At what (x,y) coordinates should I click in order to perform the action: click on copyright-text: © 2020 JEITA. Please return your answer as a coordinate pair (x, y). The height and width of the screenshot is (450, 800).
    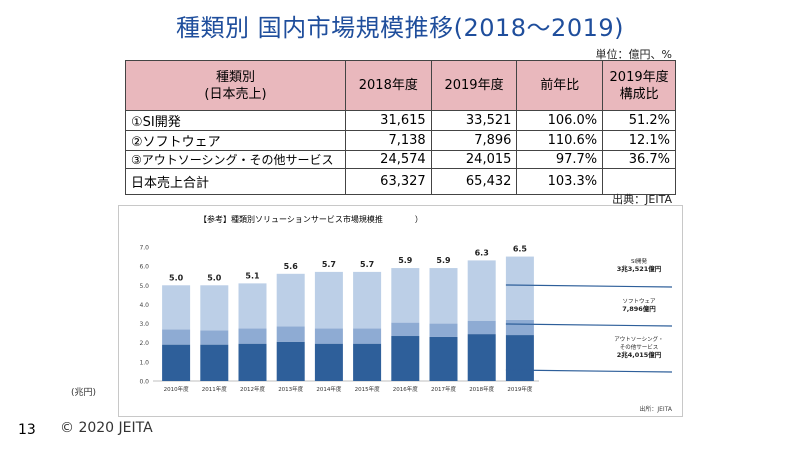
    Looking at the image, I should click on (106, 428).